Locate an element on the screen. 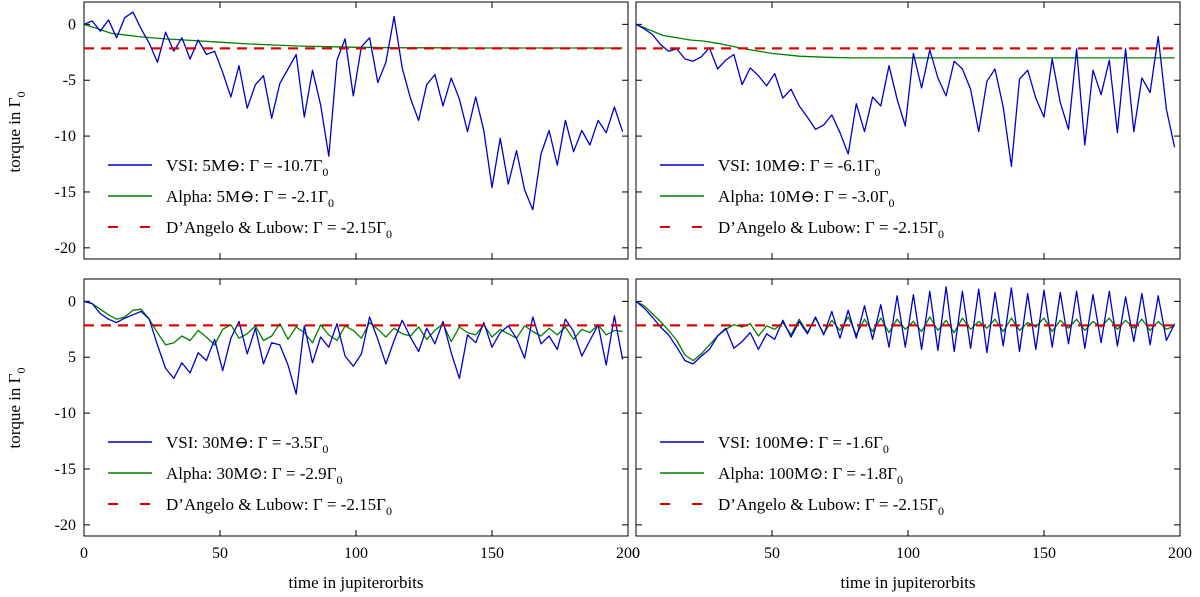  legend-label: VSI: 10M⊖: Γ = -6.1Γ0 is located at coordinates (799, 167).